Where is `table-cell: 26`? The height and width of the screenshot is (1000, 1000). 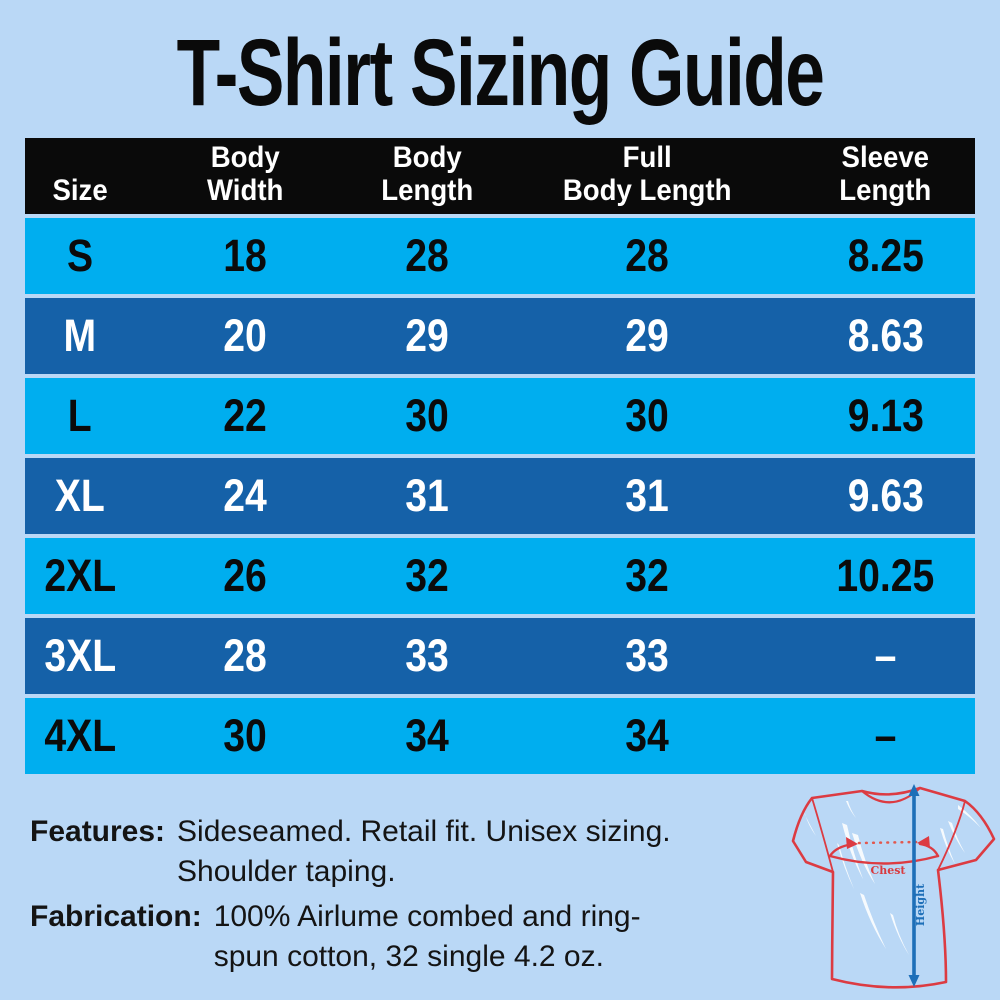 table-cell: 26 is located at coordinates (245, 575).